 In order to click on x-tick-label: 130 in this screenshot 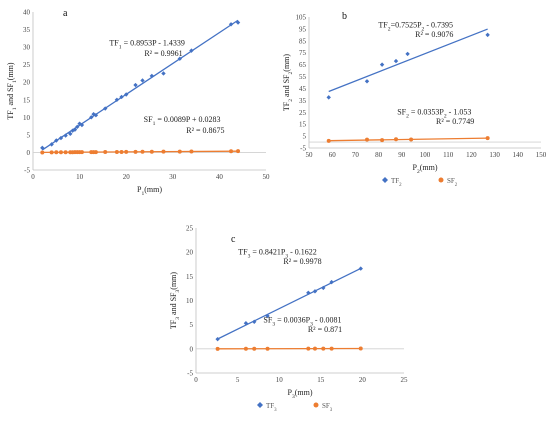, I will do `click(494, 155)`.